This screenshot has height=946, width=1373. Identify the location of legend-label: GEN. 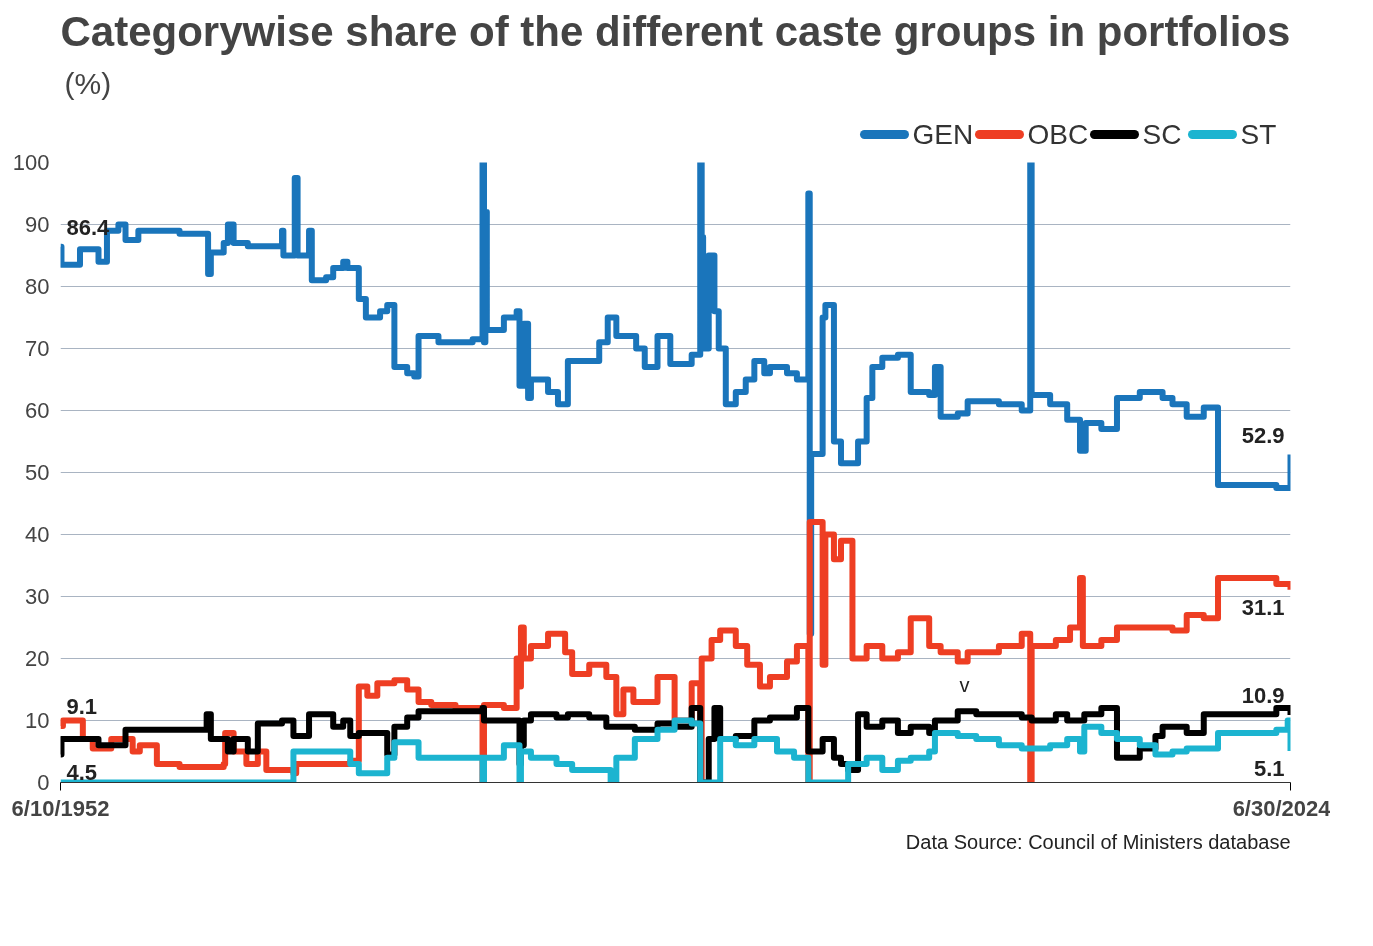
(943, 134).